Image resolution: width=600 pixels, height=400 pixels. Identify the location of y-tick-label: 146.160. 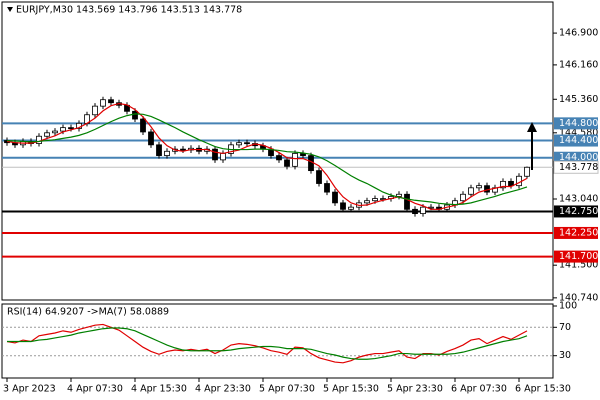
(578, 64).